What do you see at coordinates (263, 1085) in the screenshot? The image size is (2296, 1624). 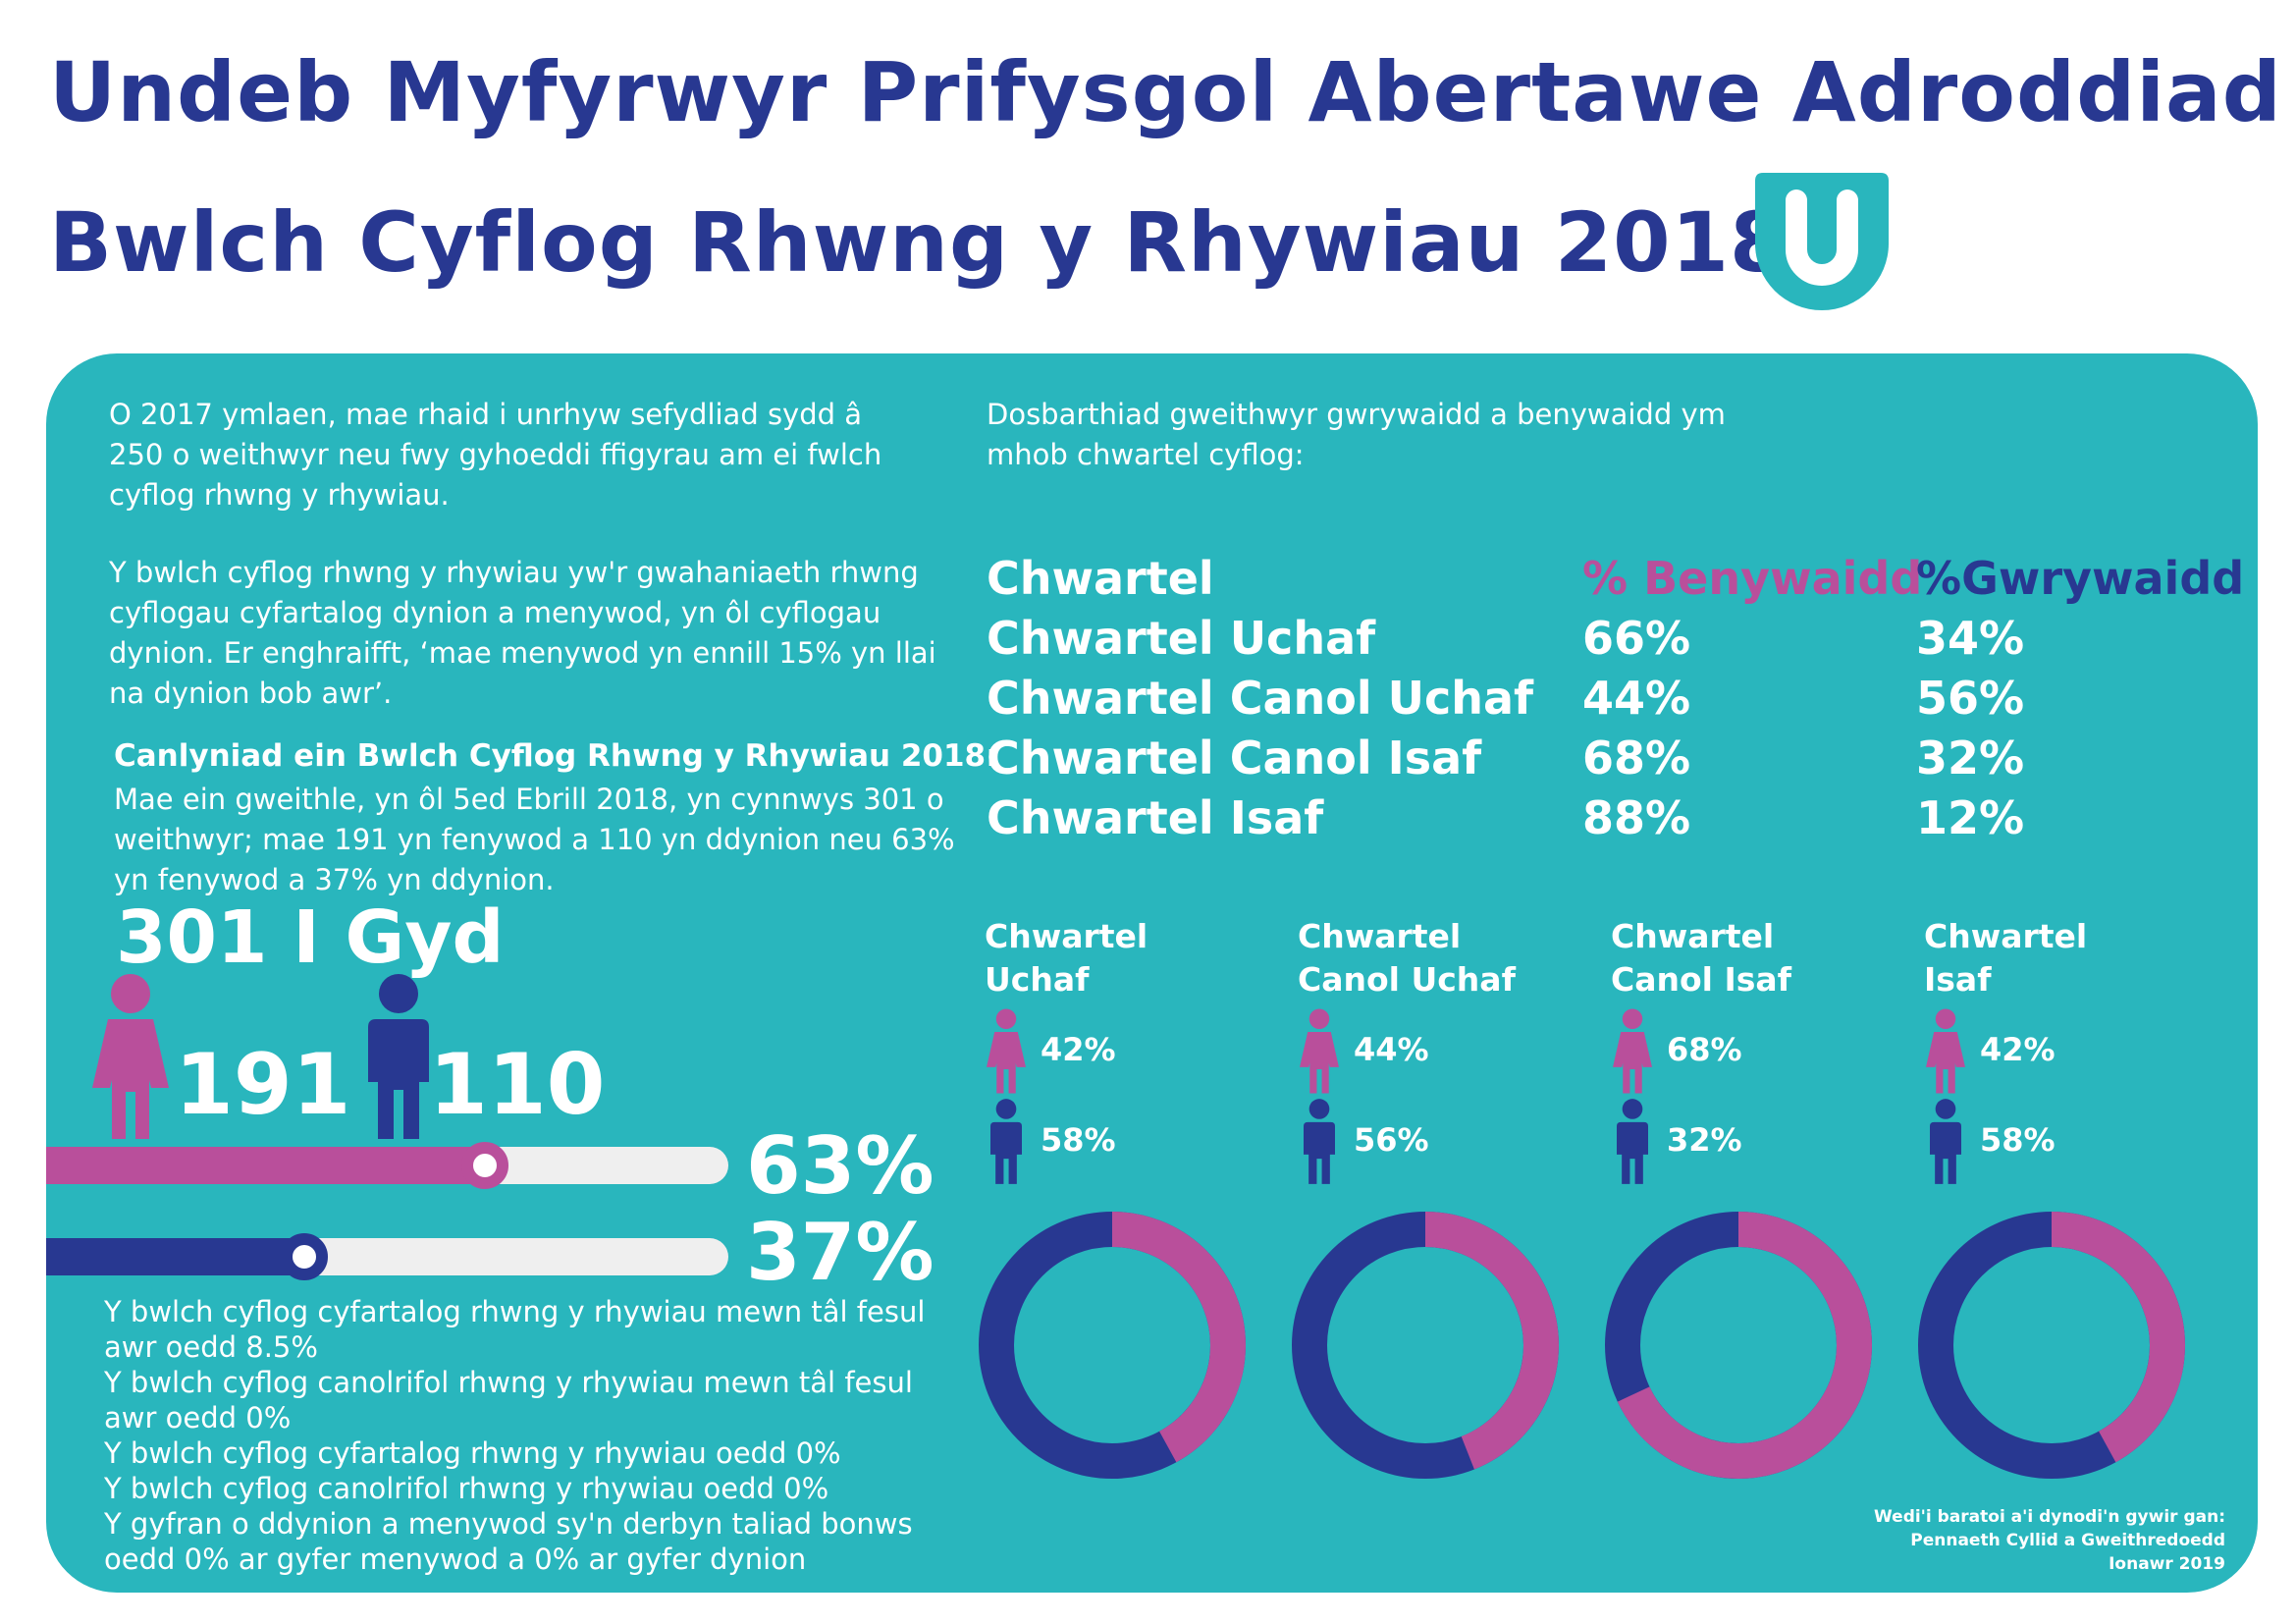 I see `women-count: 191` at bounding box center [263, 1085].